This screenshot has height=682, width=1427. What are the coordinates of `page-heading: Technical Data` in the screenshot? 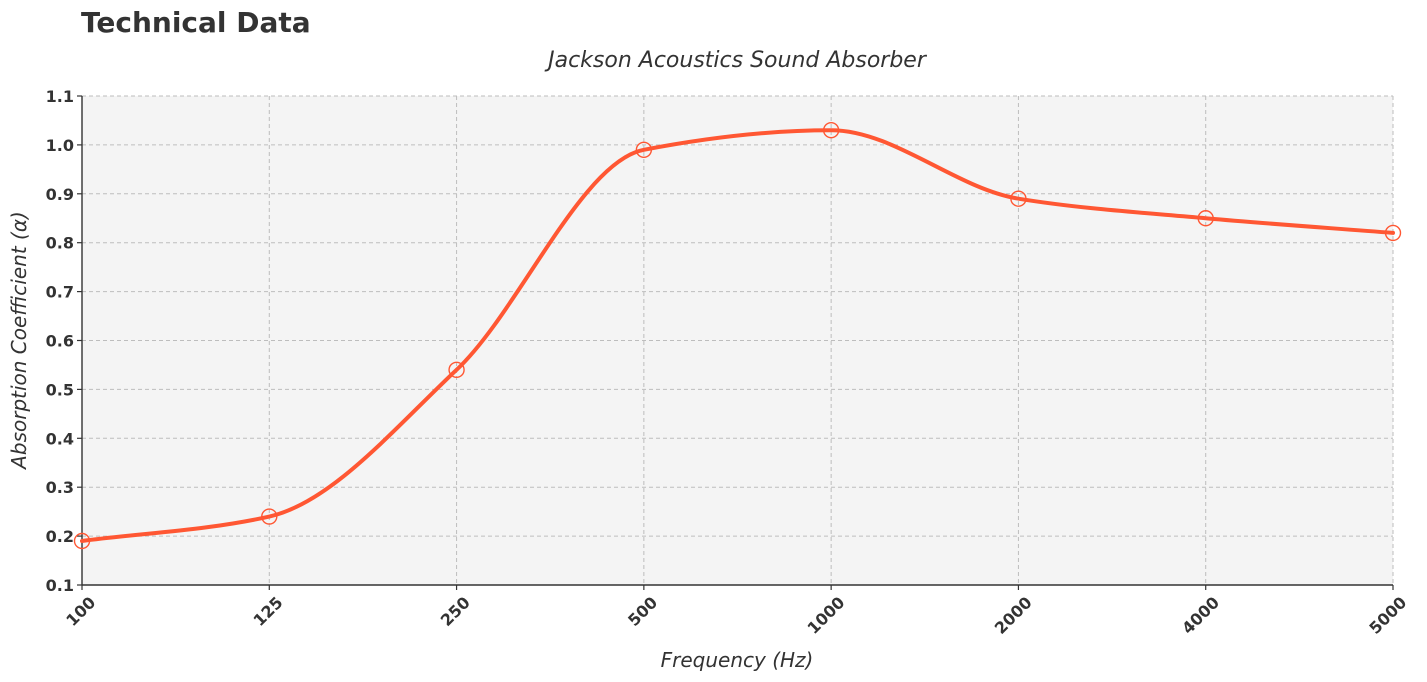 It's located at (196, 22).